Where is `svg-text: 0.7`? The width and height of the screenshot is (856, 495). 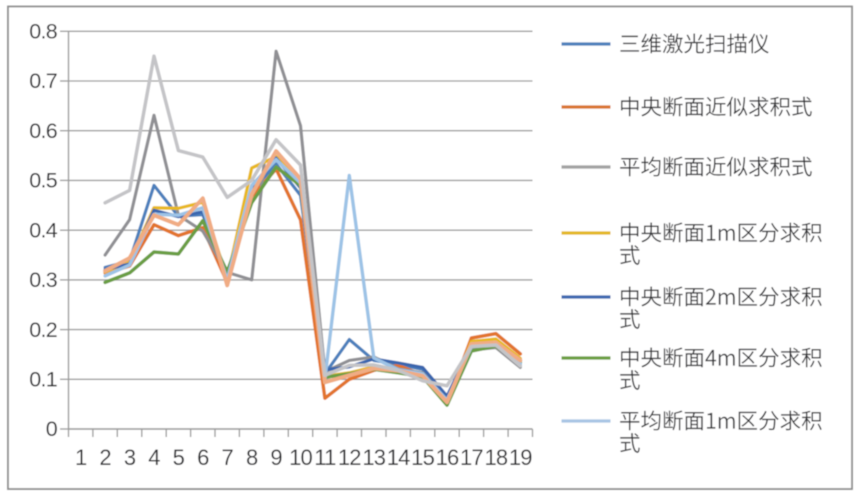 svg-text: 0.7 is located at coordinates (43, 81).